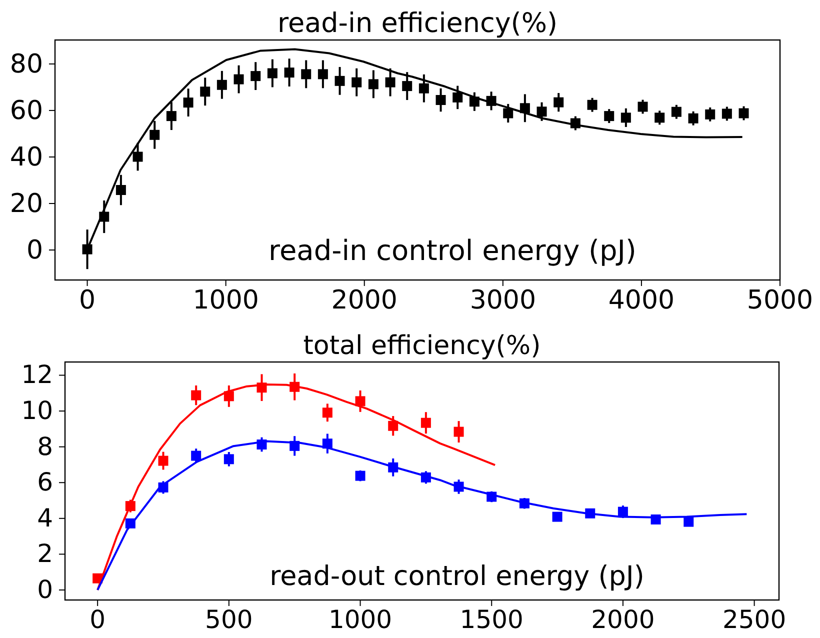  Describe the element at coordinates (503, 300) in the screenshot. I see `x-tick-label: 3000` at that location.